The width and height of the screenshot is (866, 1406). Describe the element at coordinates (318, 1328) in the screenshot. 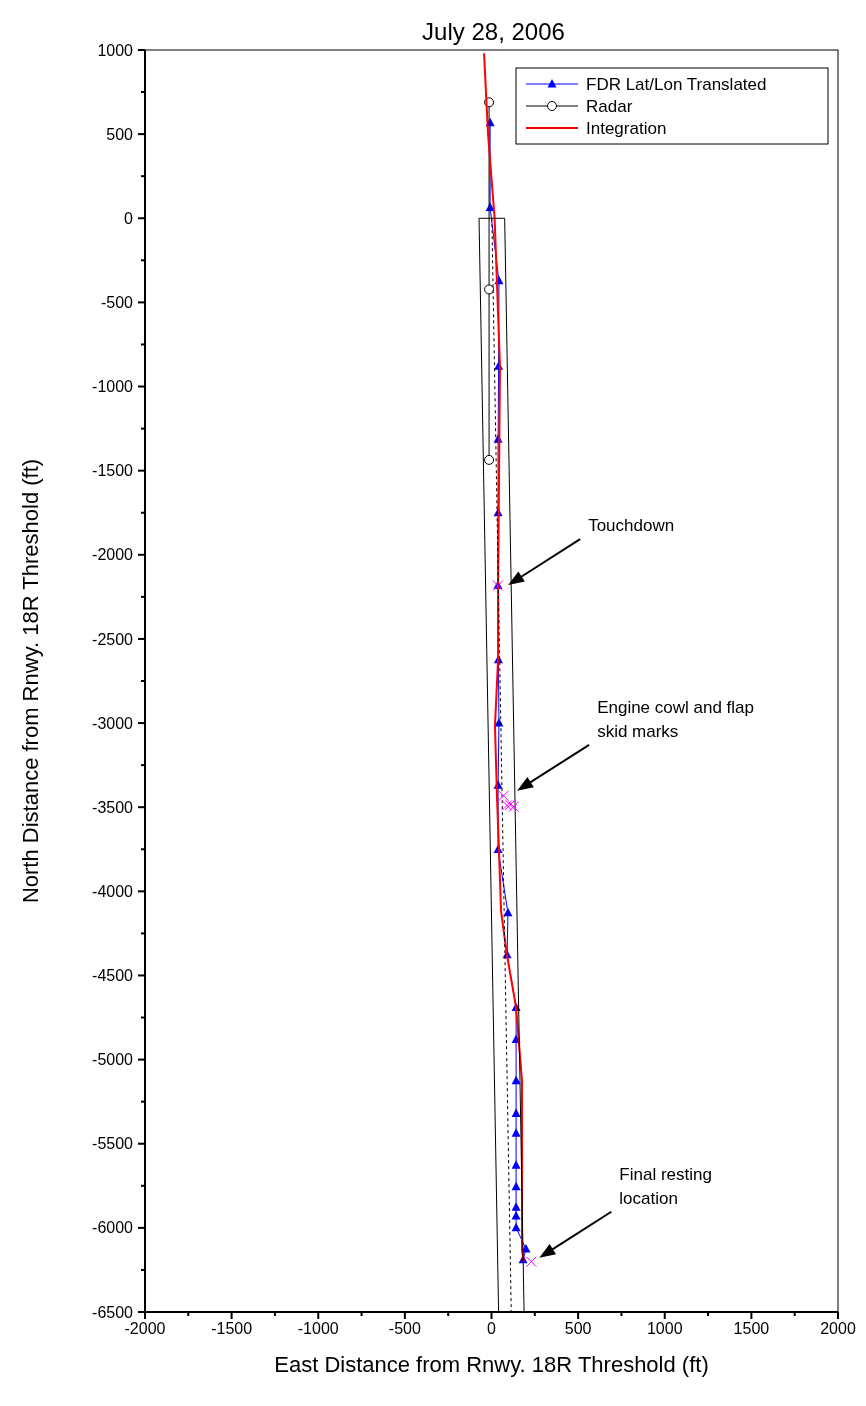

I see `x-tick-label: -1000` at that location.